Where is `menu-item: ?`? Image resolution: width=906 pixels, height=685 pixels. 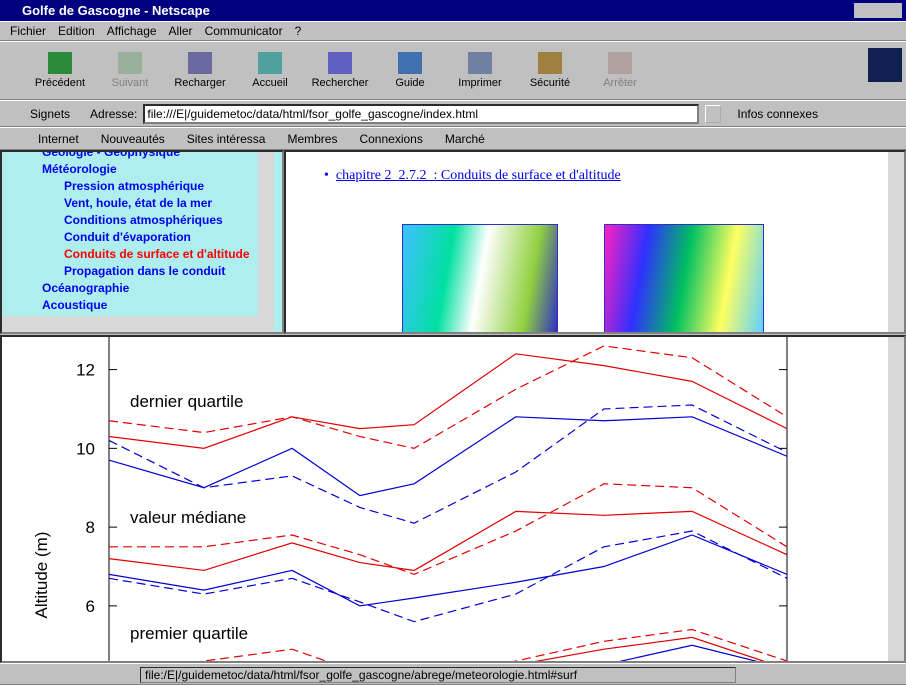
menu-item: ? is located at coordinates (298, 31).